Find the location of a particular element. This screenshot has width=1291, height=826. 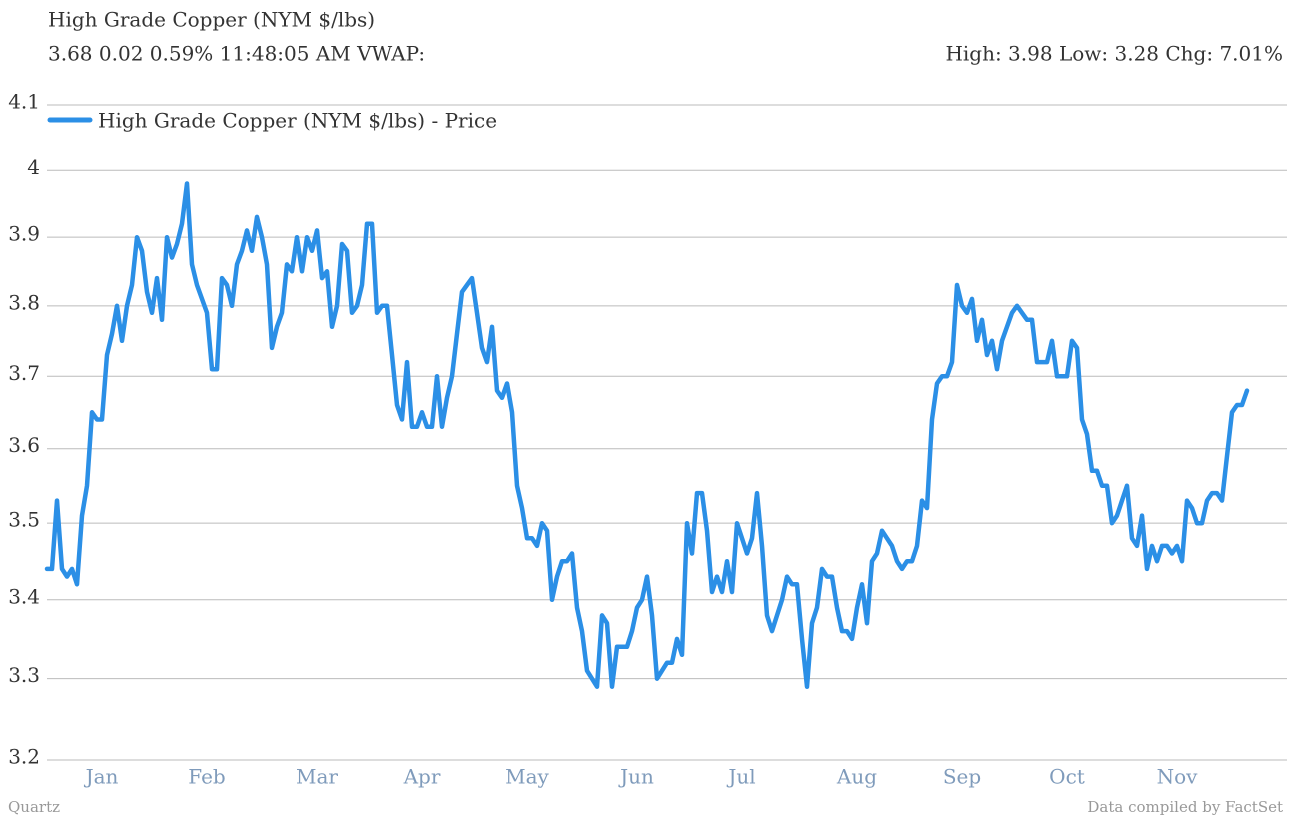

y-tick-label: 3.5 is located at coordinates (24, 520).